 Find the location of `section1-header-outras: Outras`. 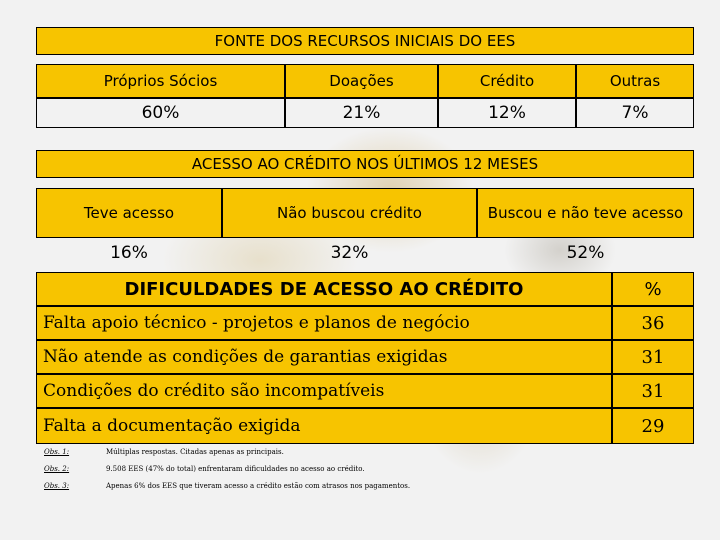

section1-header-outras: Outras is located at coordinates (635, 81).